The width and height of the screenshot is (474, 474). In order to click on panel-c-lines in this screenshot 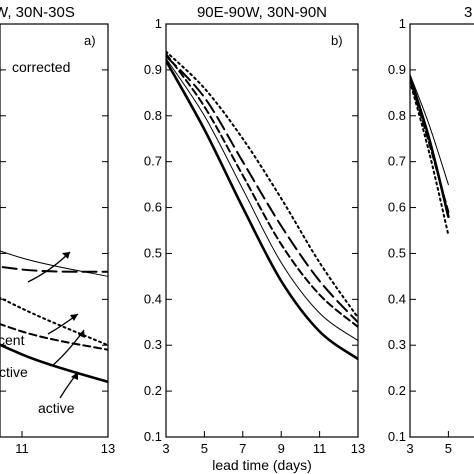, I will do `click(430, 155)`.